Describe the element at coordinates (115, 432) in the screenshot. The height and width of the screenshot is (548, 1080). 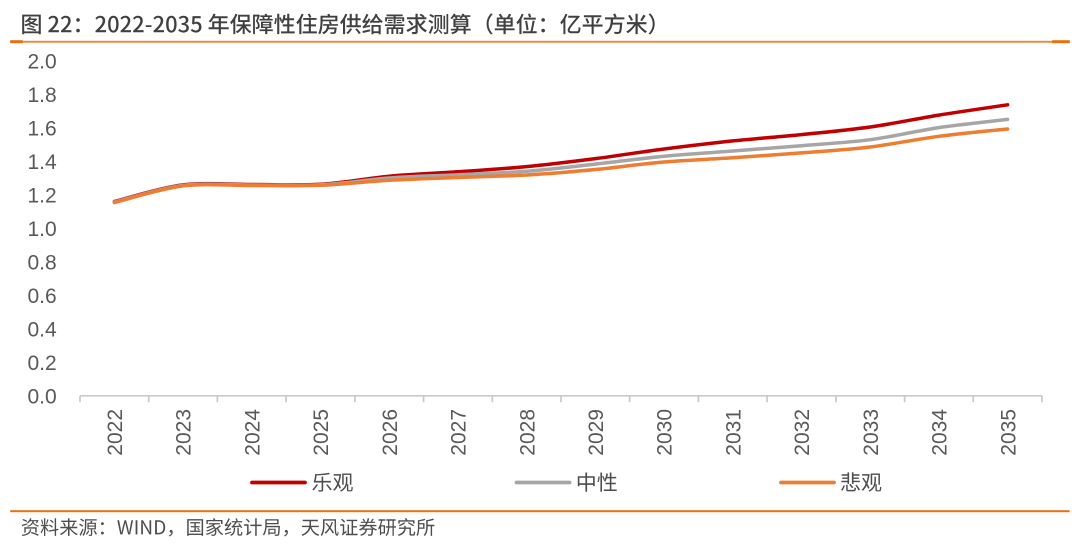
I see `svg-text: 2022` at that location.